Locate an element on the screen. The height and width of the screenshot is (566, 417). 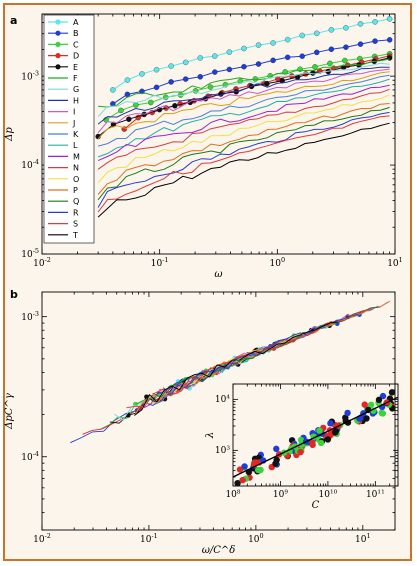
legend-label-O: O is located at coordinates (76, 179).